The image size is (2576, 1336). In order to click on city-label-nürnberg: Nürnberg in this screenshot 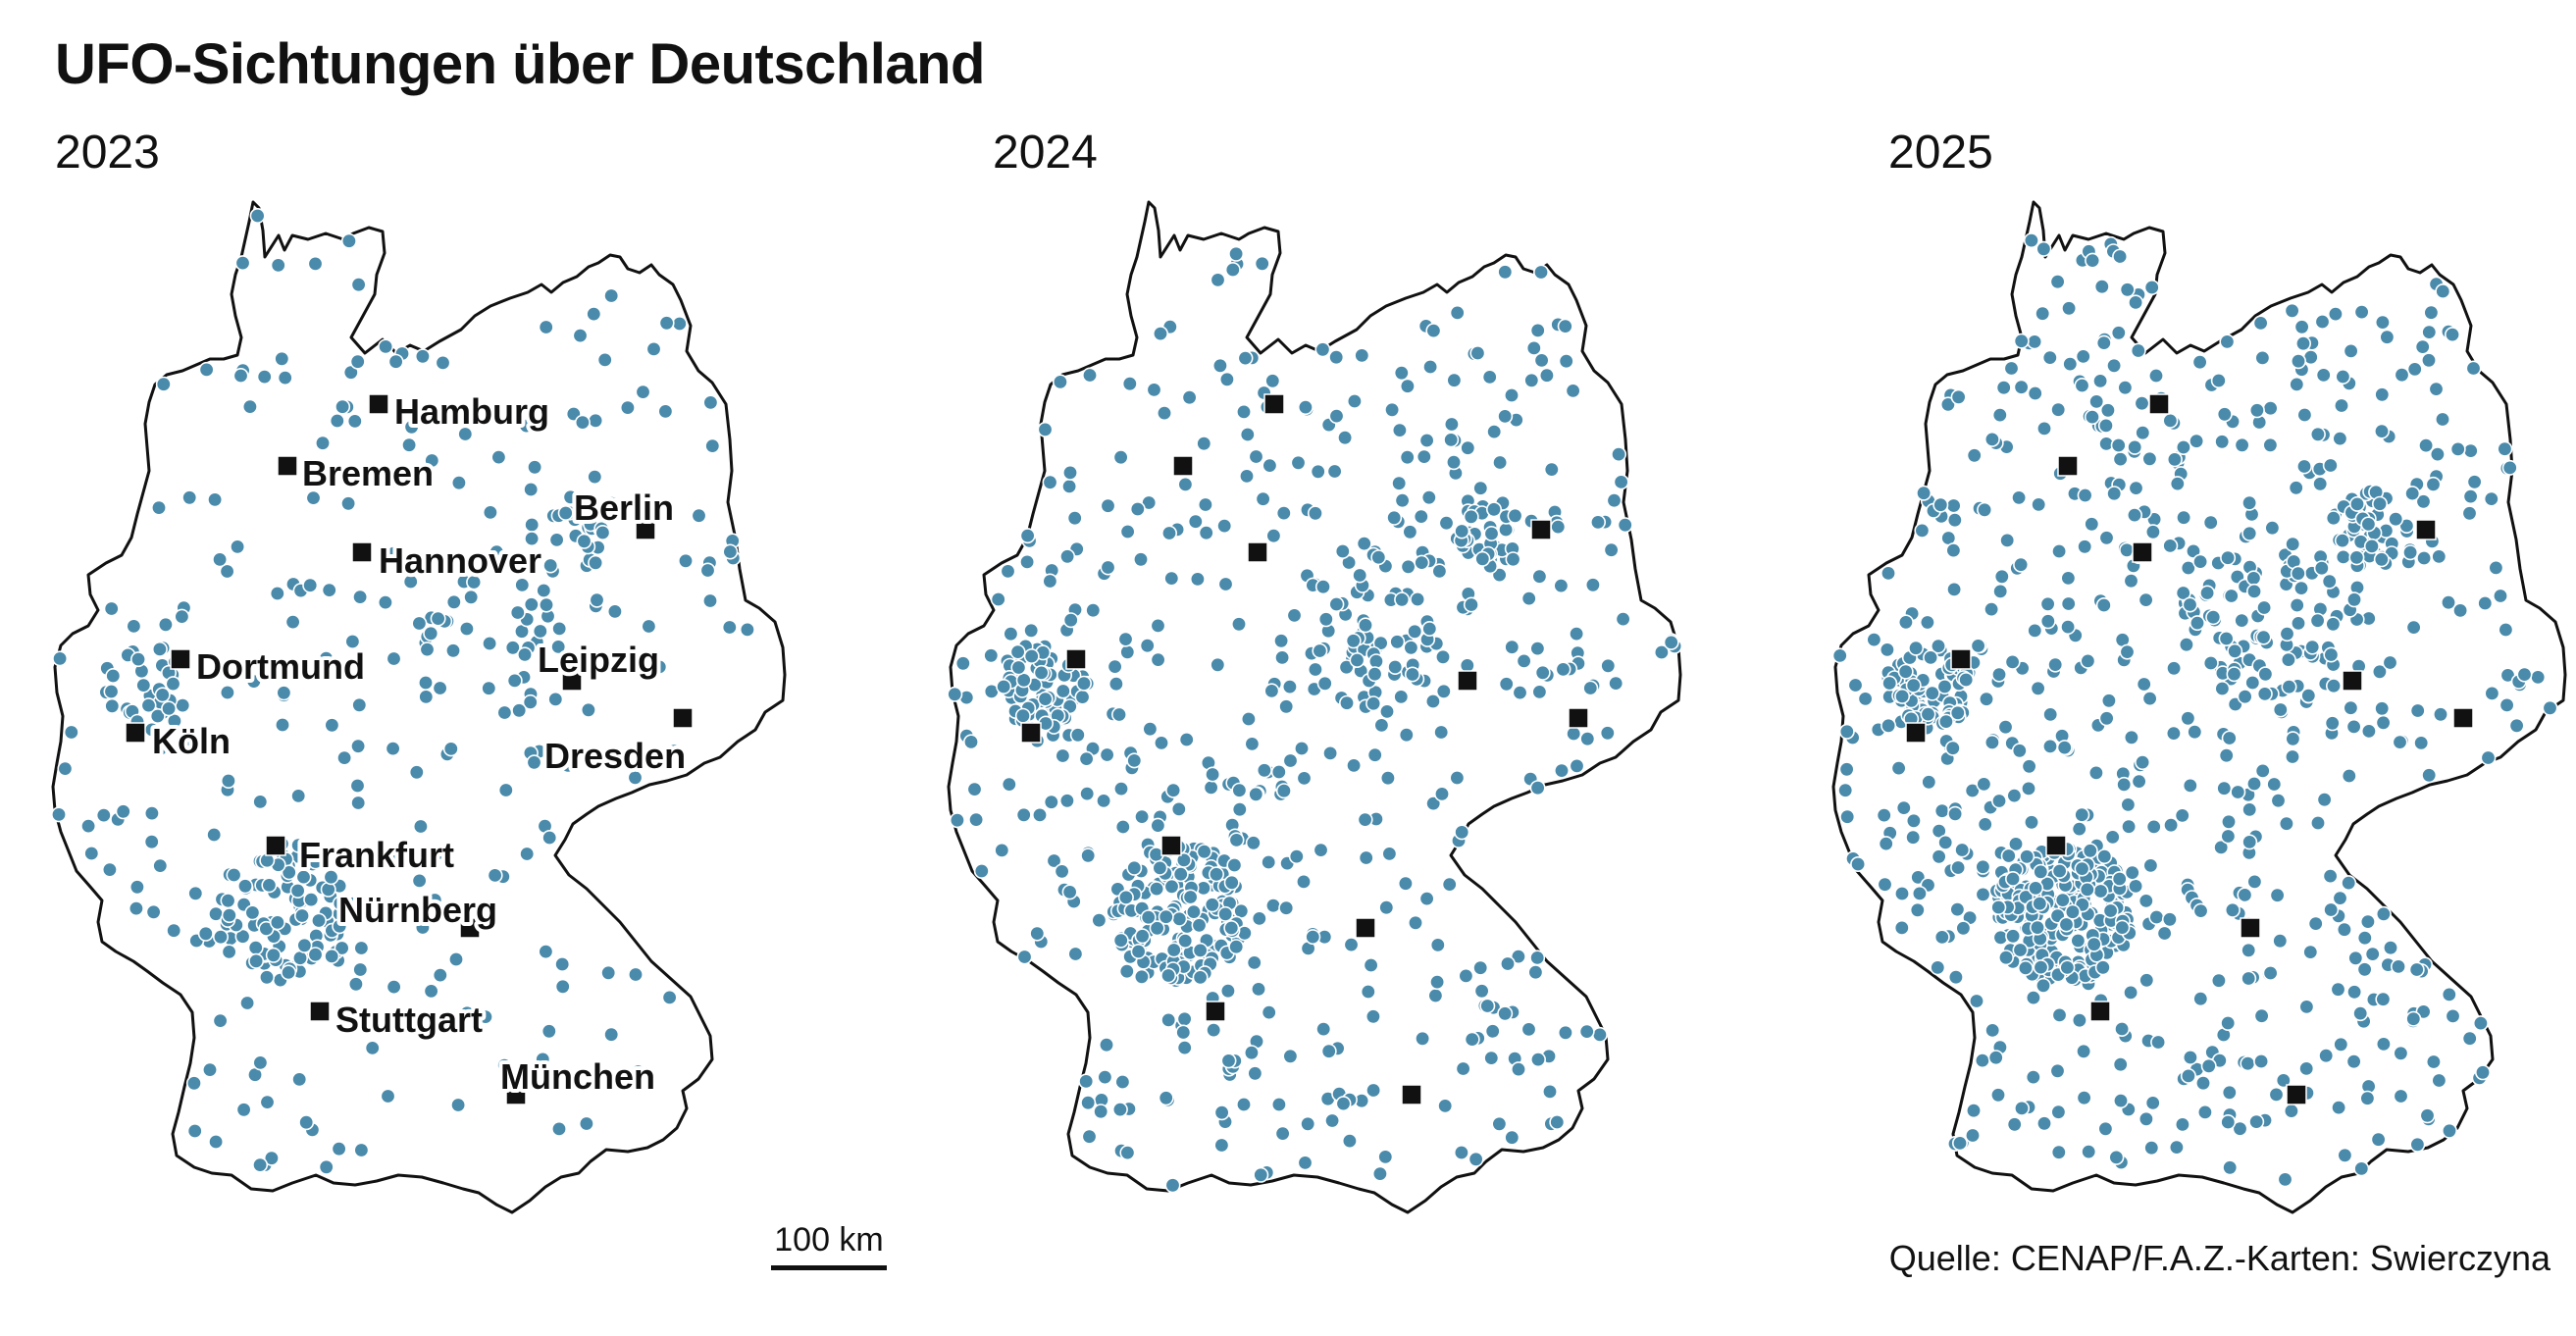, I will do `click(417, 910)`.